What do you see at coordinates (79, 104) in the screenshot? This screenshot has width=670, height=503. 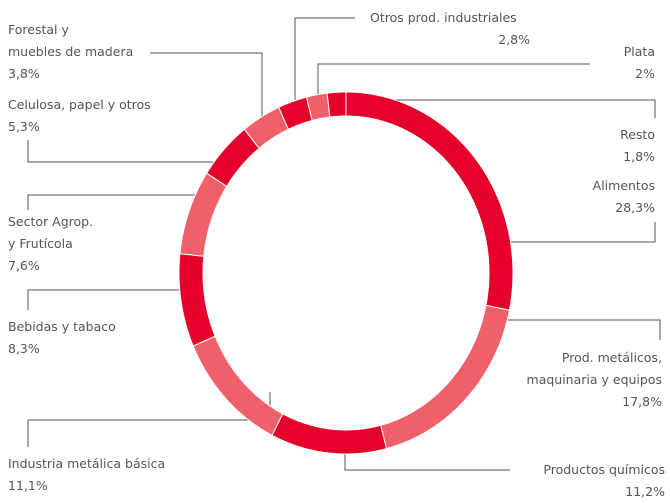 I see `category-label: Celulosa, papel y otros` at bounding box center [79, 104].